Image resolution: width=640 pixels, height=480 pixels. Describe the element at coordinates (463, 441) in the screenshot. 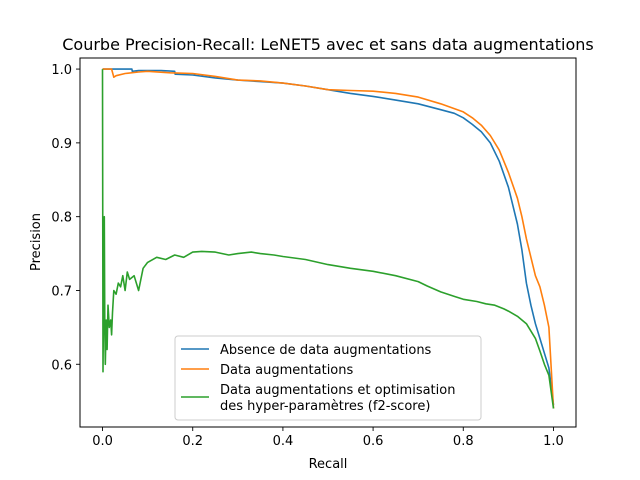

I see `x-tick-label-0-8: 0.8` at that location.